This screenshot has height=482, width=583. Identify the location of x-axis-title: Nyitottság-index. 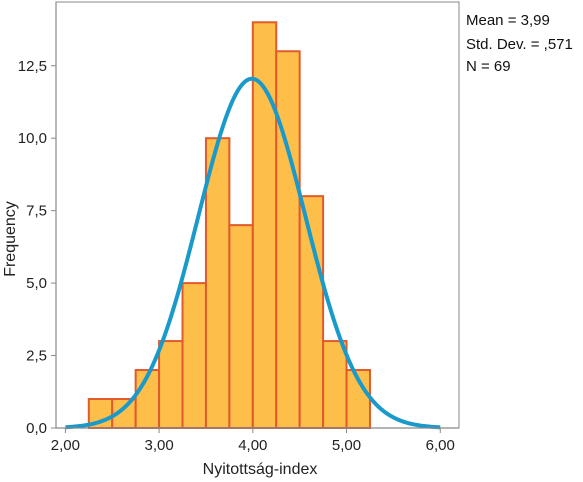
(260, 469).